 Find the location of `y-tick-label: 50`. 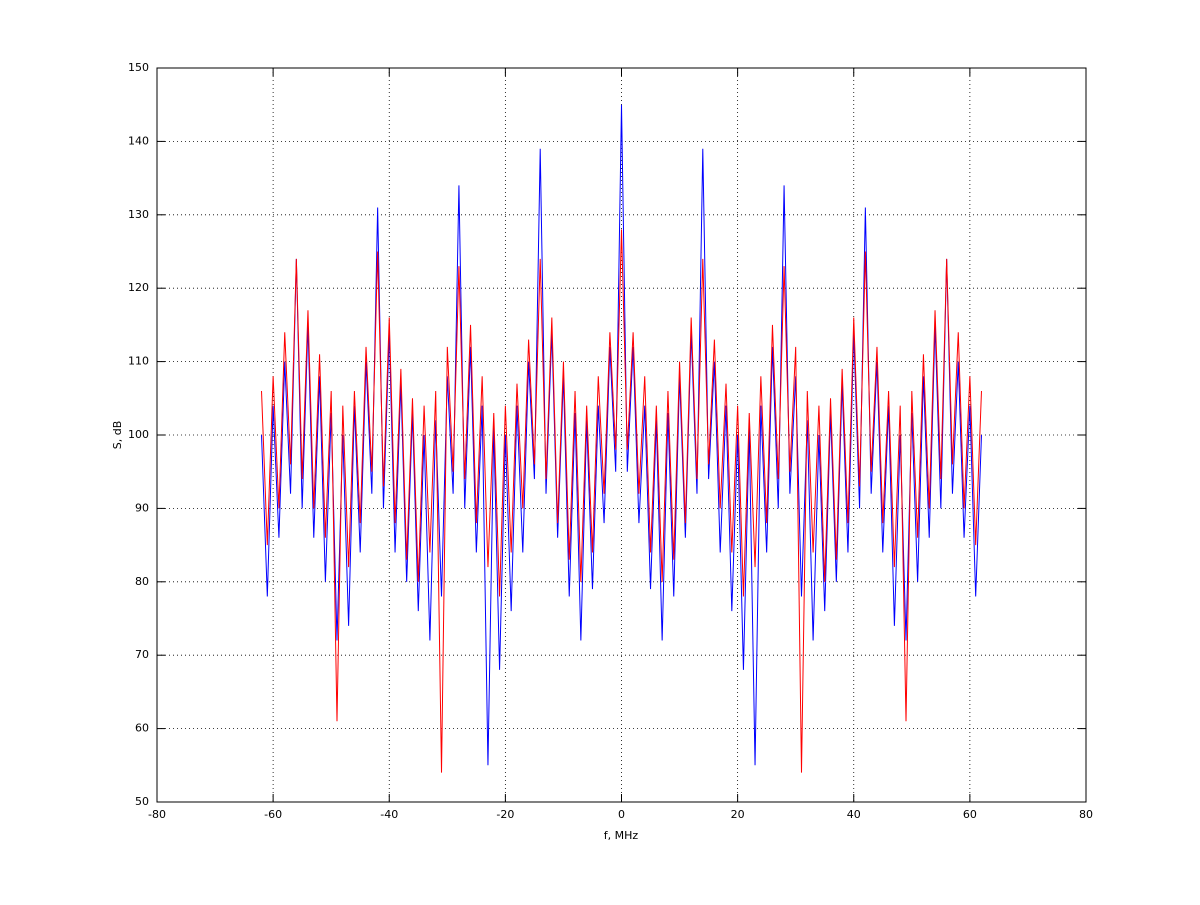

y-tick-label: 50 is located at coordinates (142, 801).